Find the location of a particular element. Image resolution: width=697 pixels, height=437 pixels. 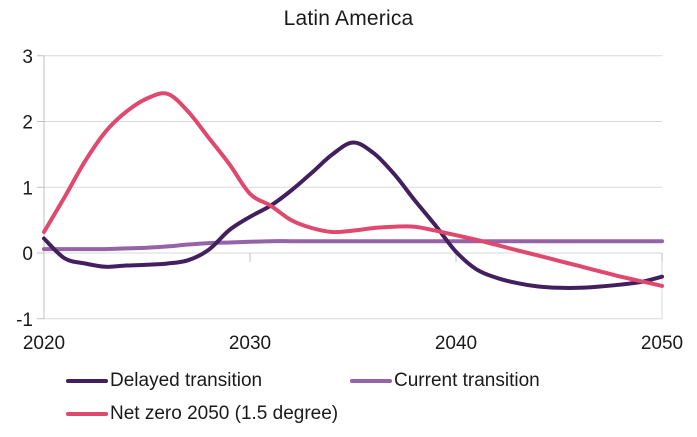

chart-title: Latin America is located at coordinates (348, 18).